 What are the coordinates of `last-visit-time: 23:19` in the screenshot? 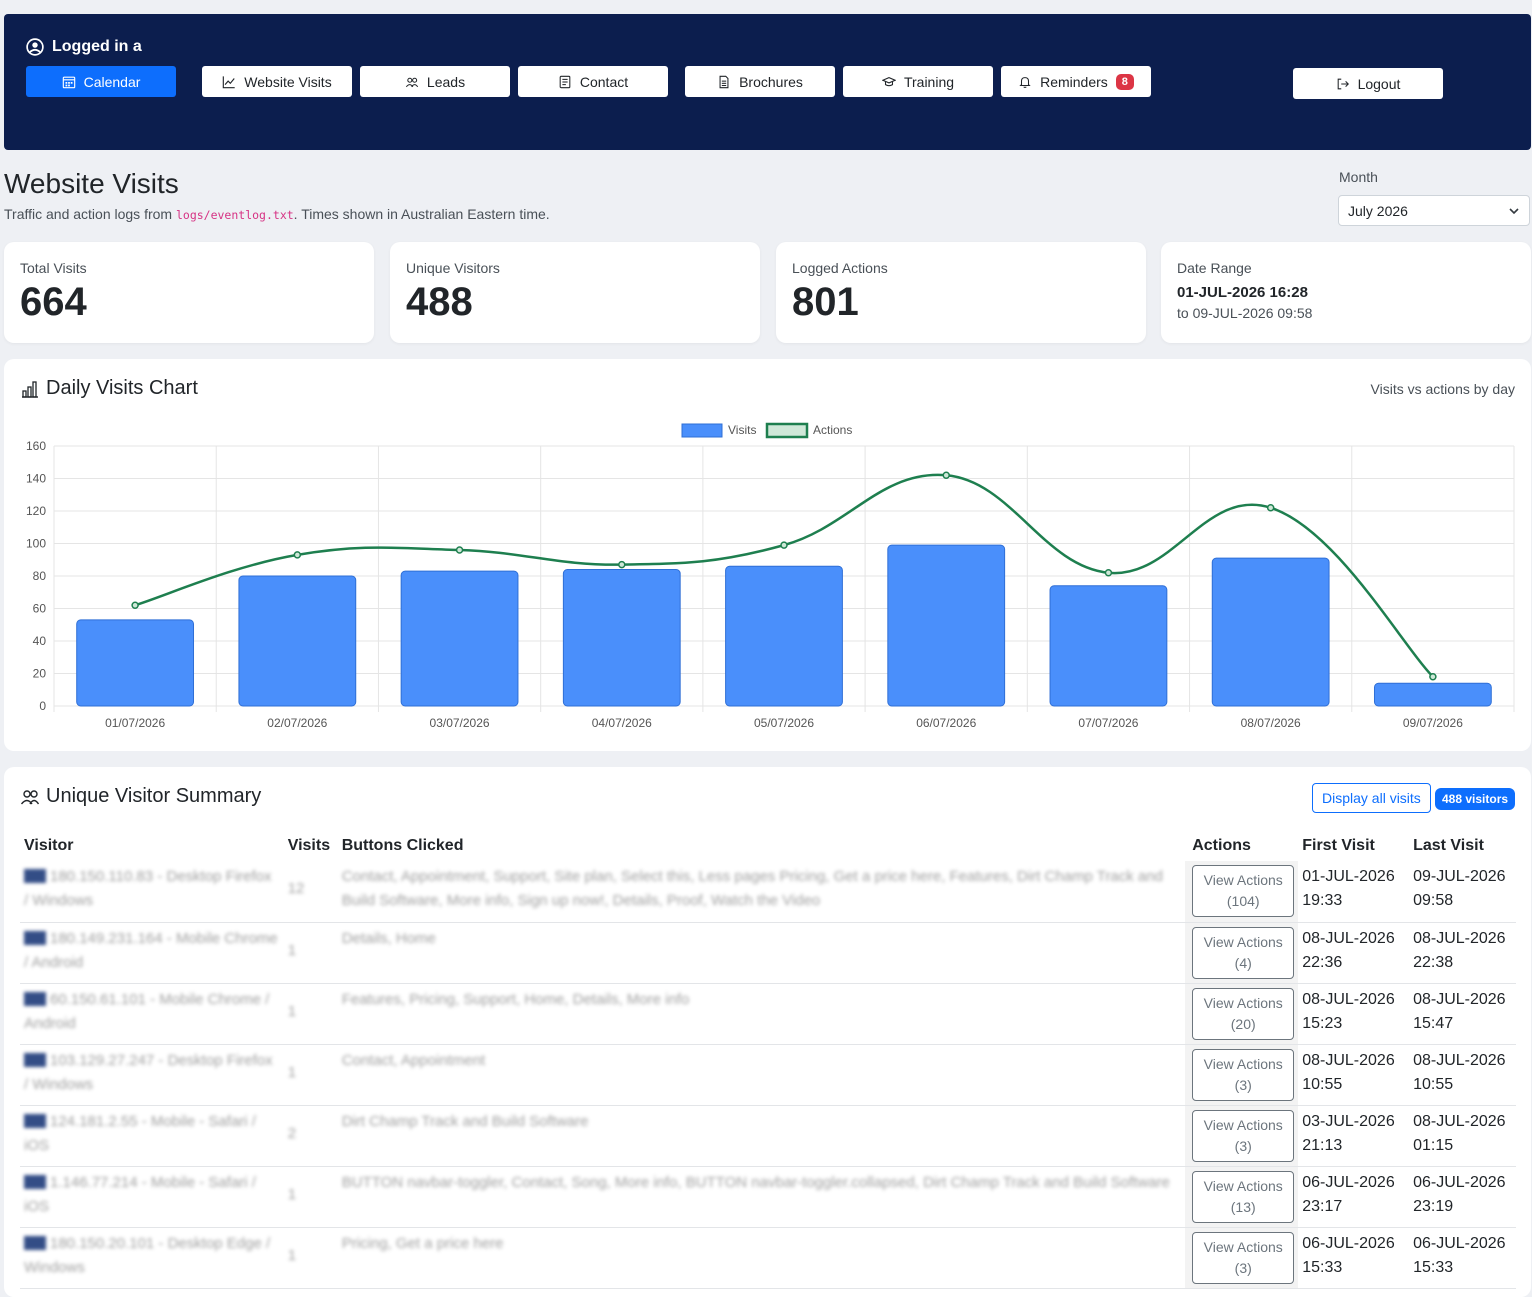 It's located at (1433, 1206).